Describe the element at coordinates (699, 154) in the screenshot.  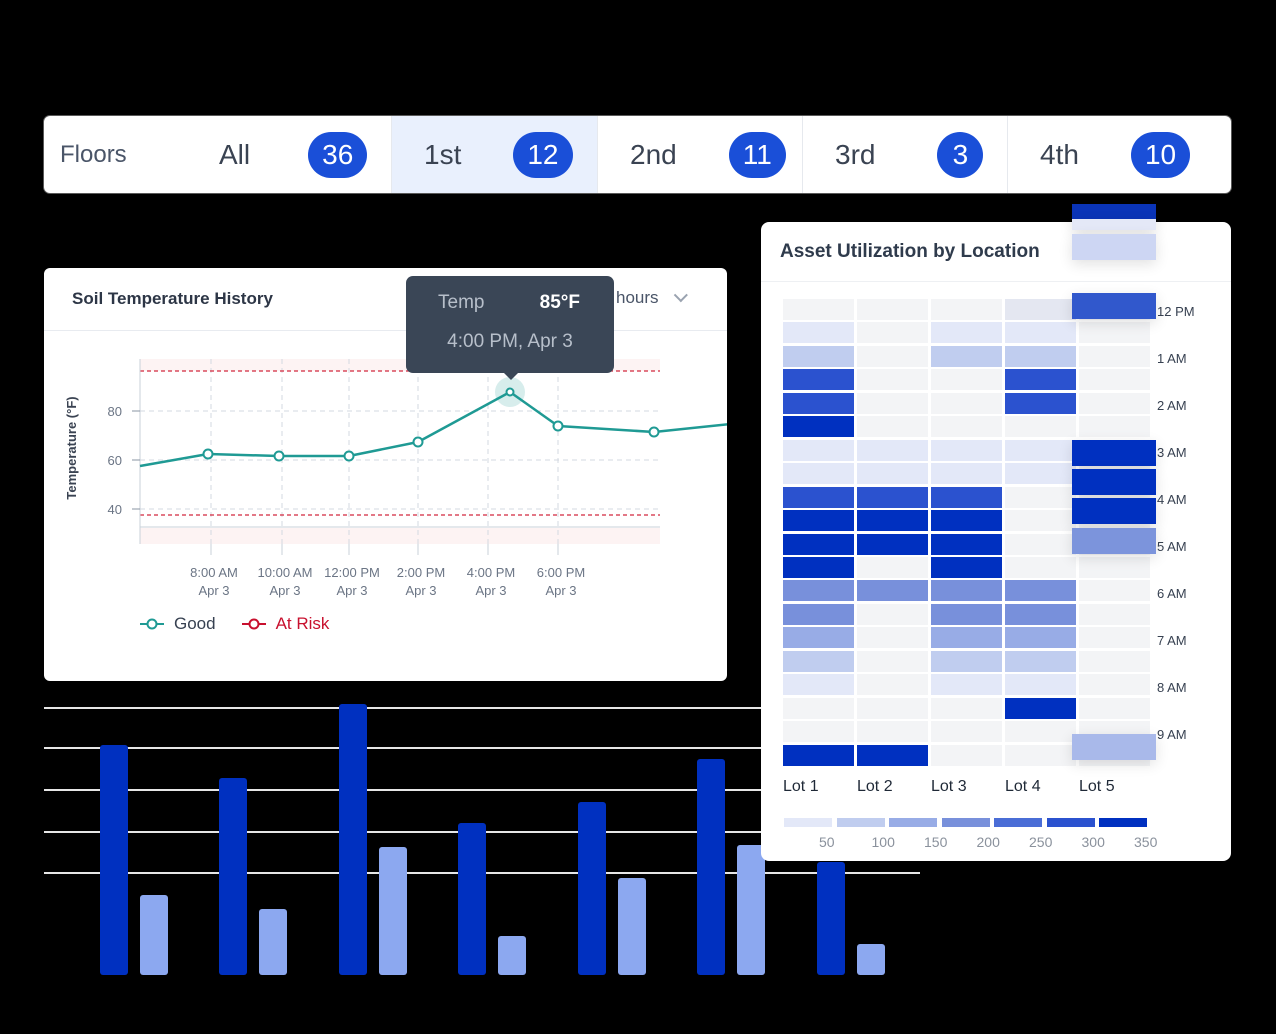
I see `floor-tab-2nd: 2nd 11` at that location.